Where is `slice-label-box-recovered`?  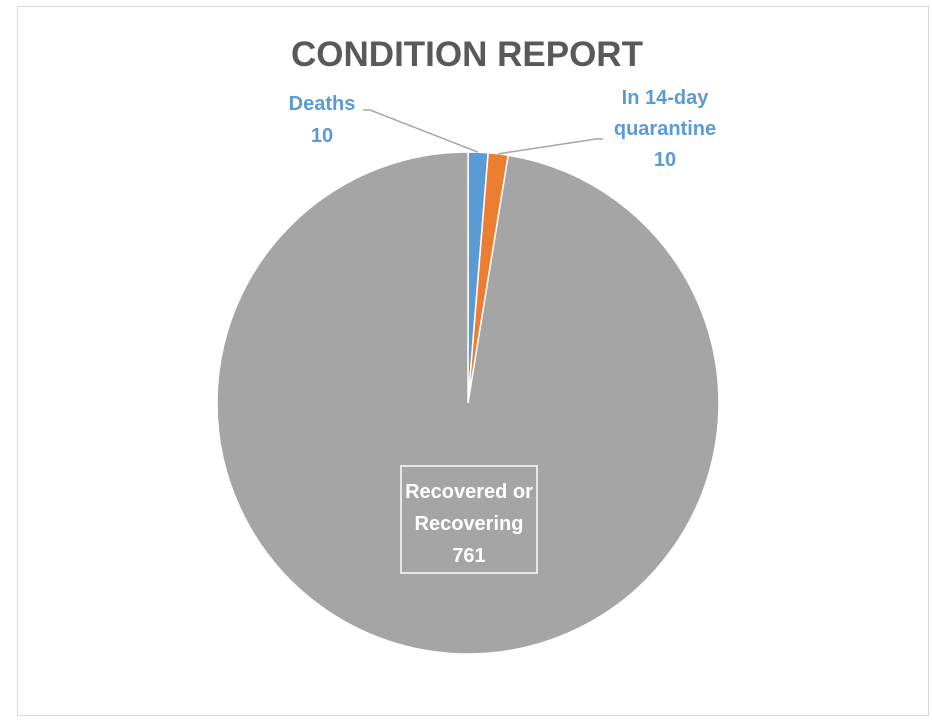 slice-label-box-recovered is located at coordinates (469, 519).